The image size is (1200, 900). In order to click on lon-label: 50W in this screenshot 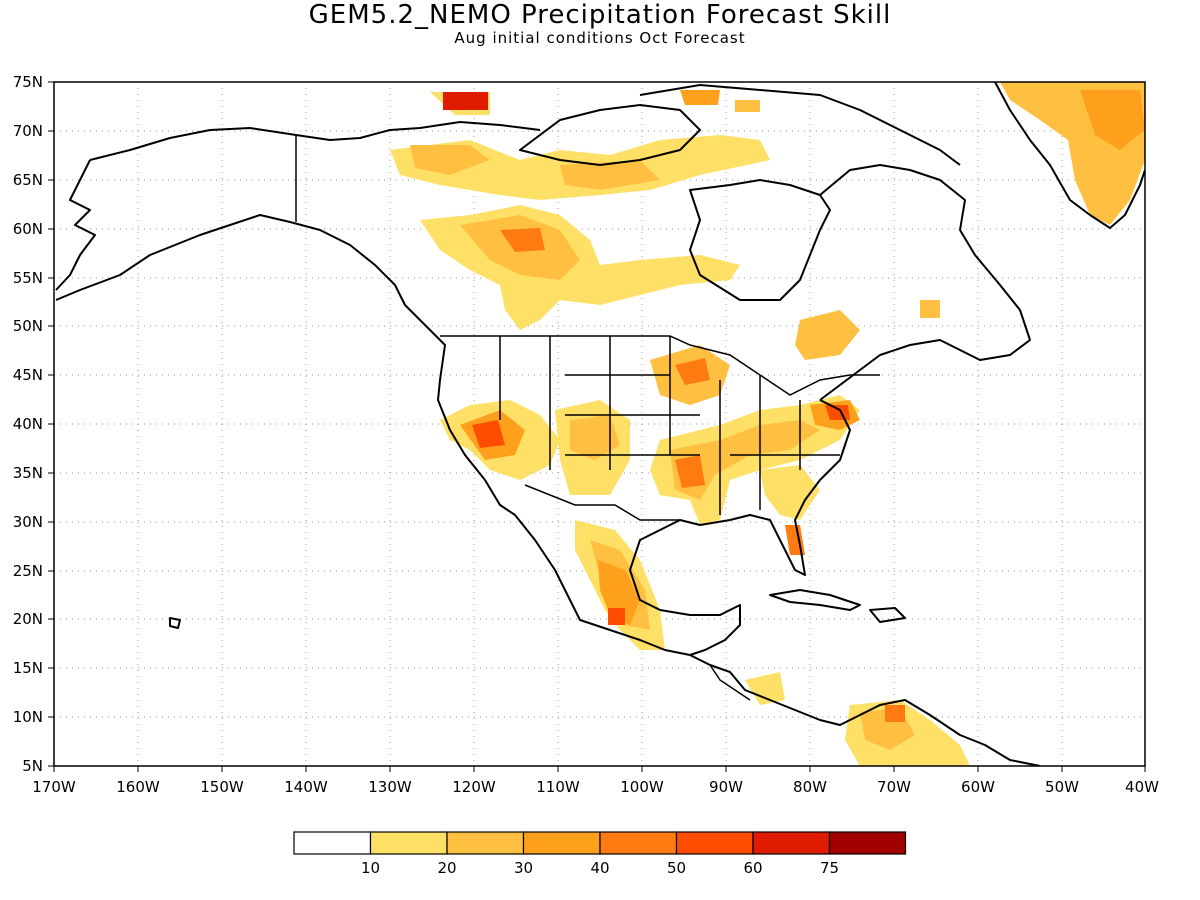, I will do `click(1062, 787)`.